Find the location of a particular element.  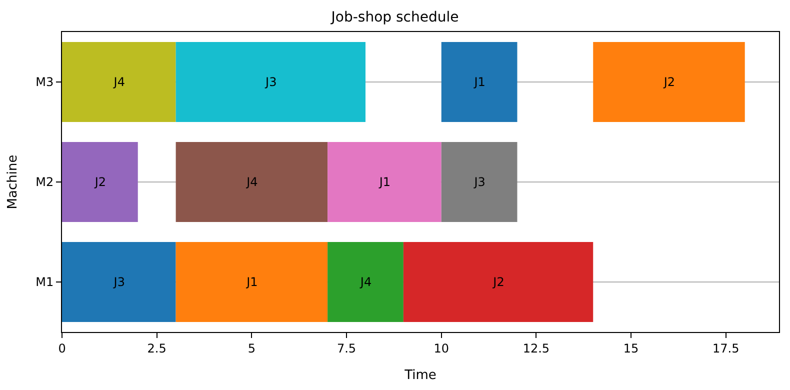

x-tick-label: 17.5 is located at coordinates (726, 348).